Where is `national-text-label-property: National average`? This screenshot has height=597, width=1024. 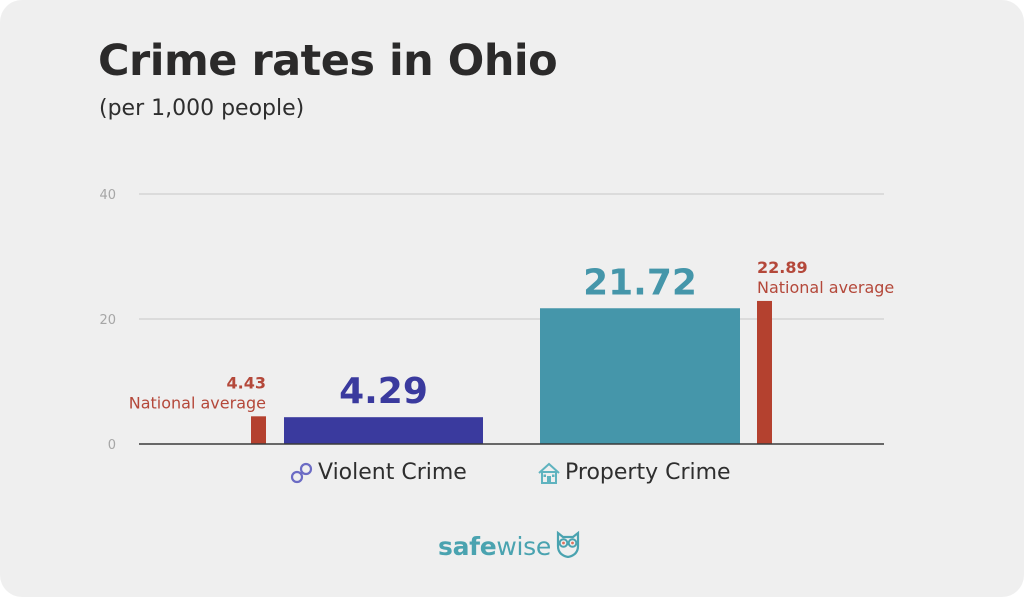 national-text-label-property: National average is located at coordinates (825, 287).